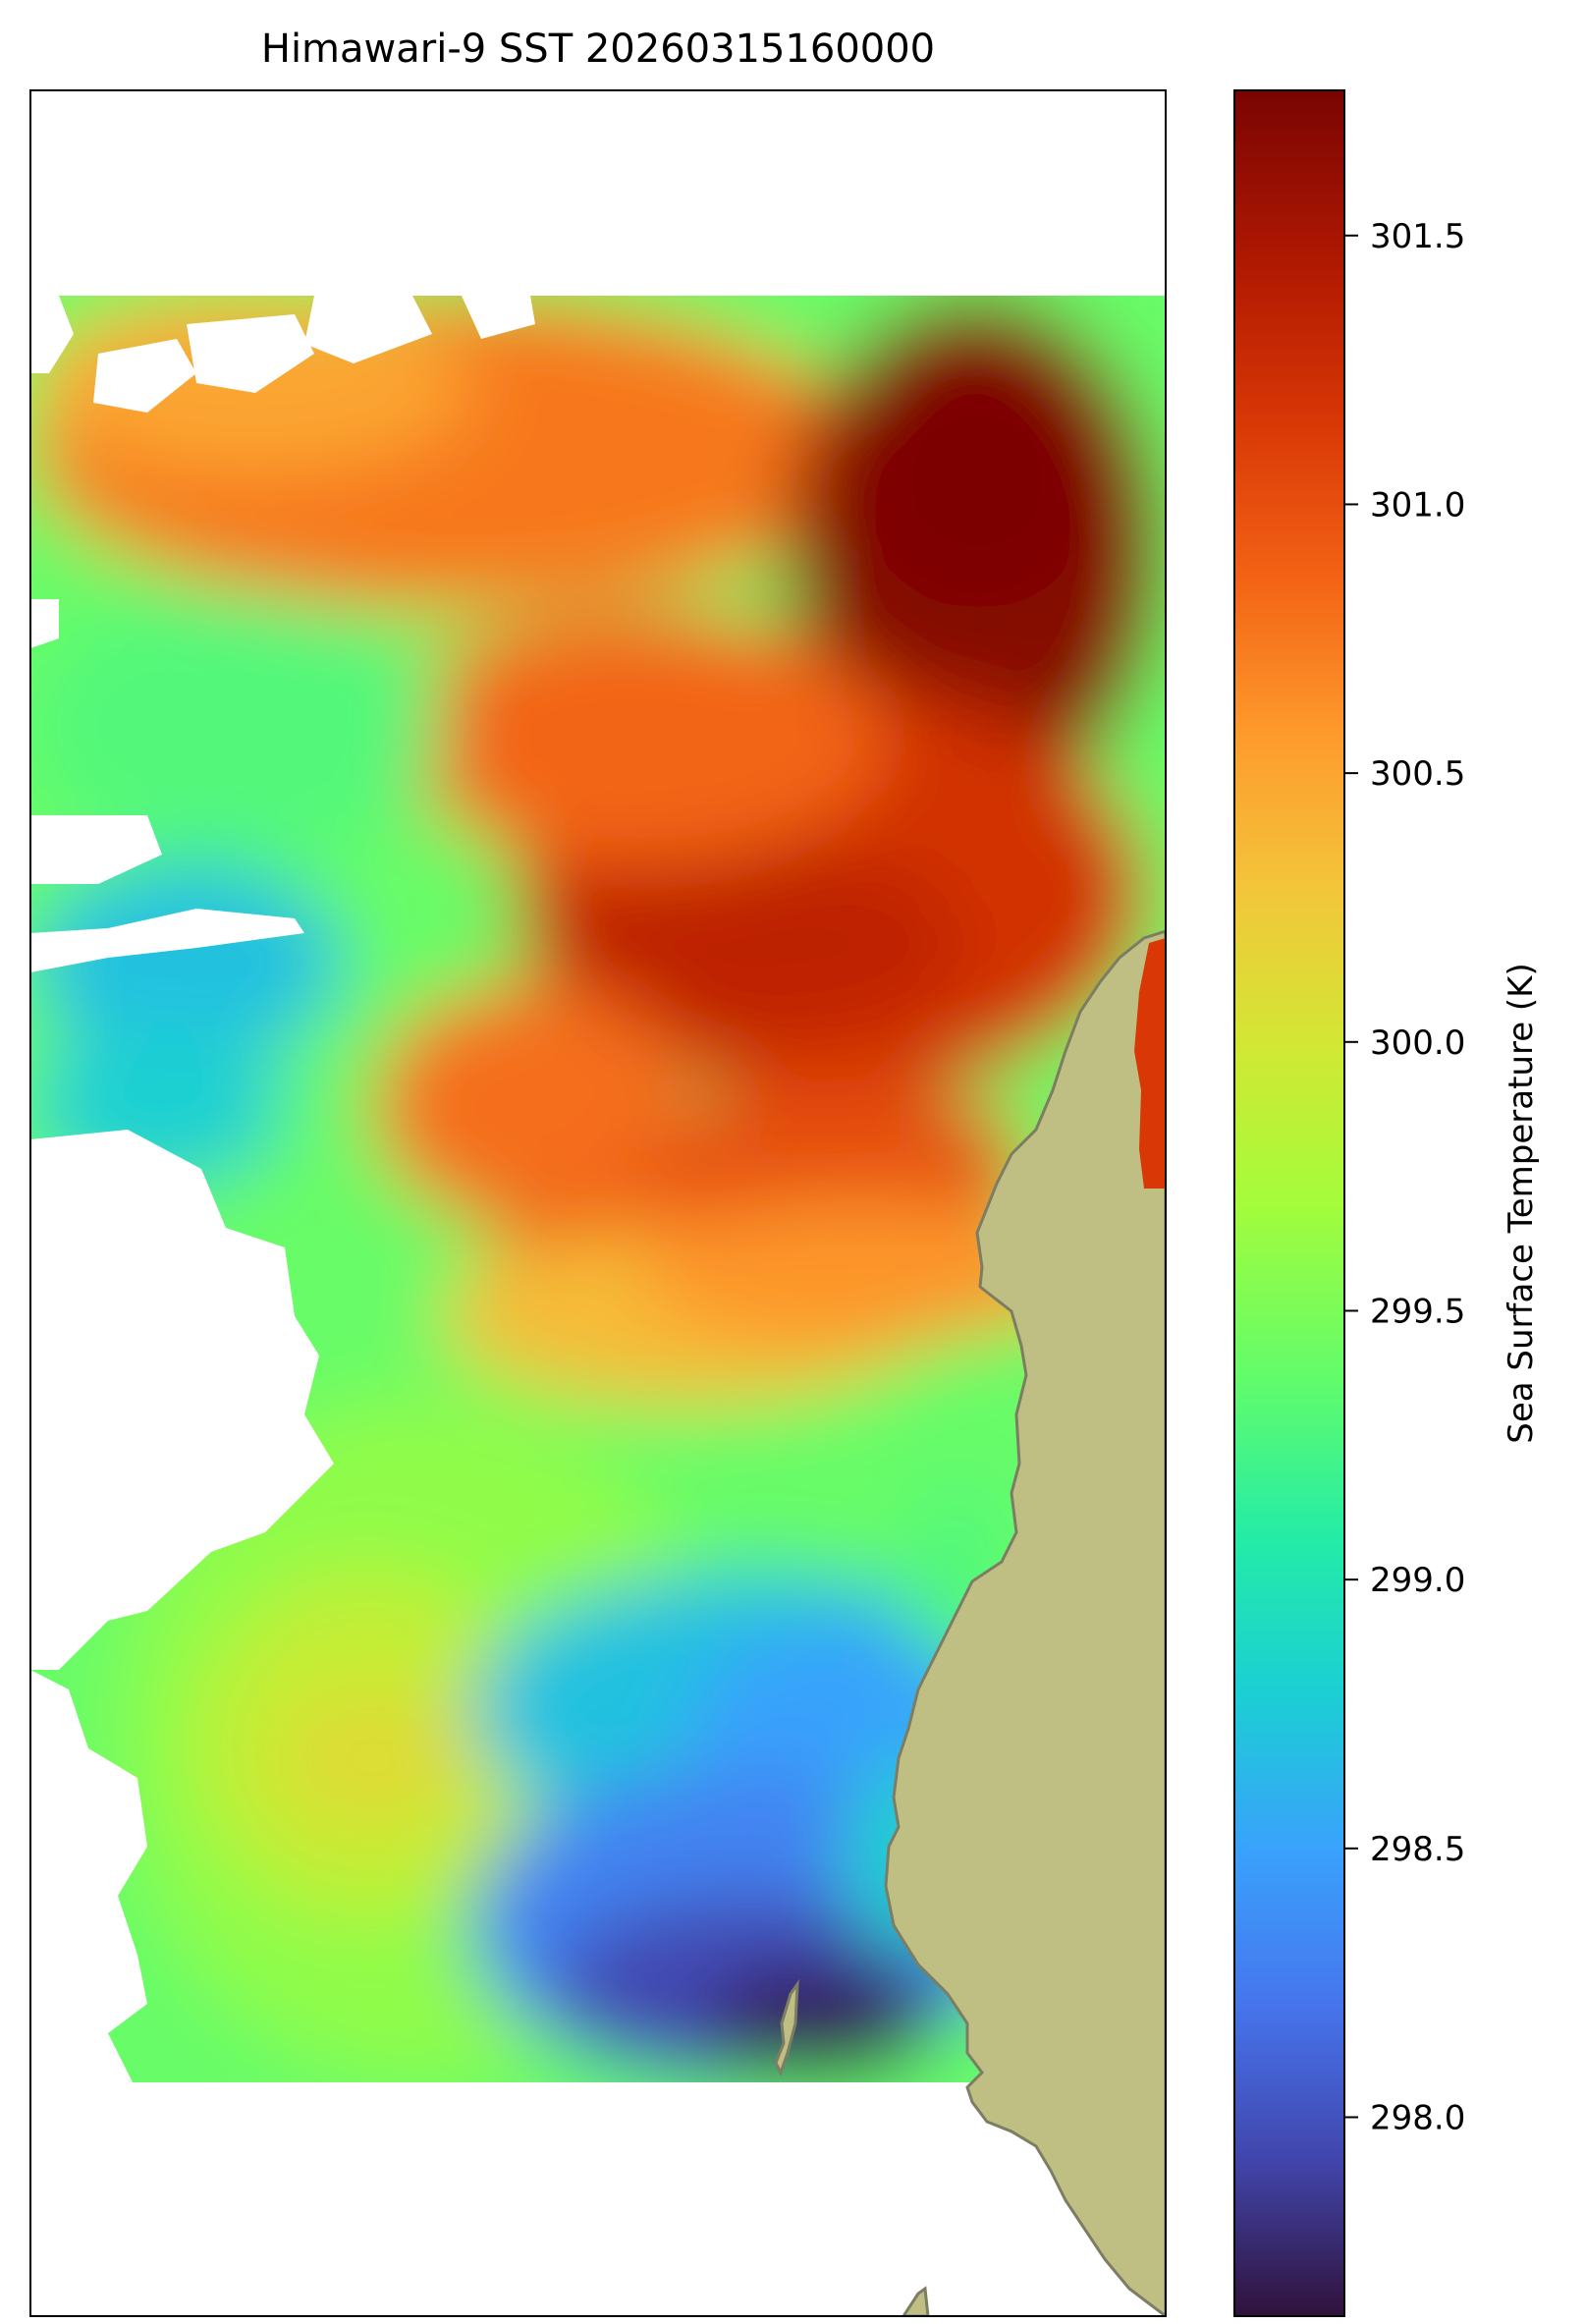  Describe the element at coordinates (52, 334) in the screenshot. I see `nodata-patch-north-edge` at that location.